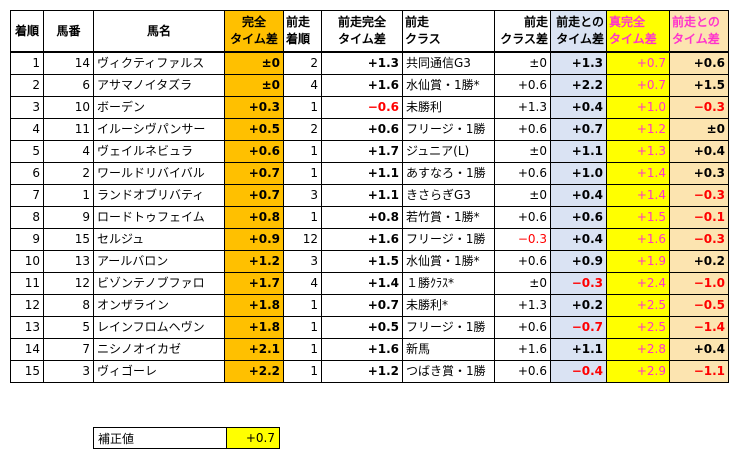 The image size is (735, 458). What do you see at coordinates (369, 349) in the screenshot?
I see `table-row: 14 7 ニシノオイカゼ +2.1 1 +1.6 新馬 +1.6 +1.1 +2.8 +0.4` at bounding box center [369, 349].